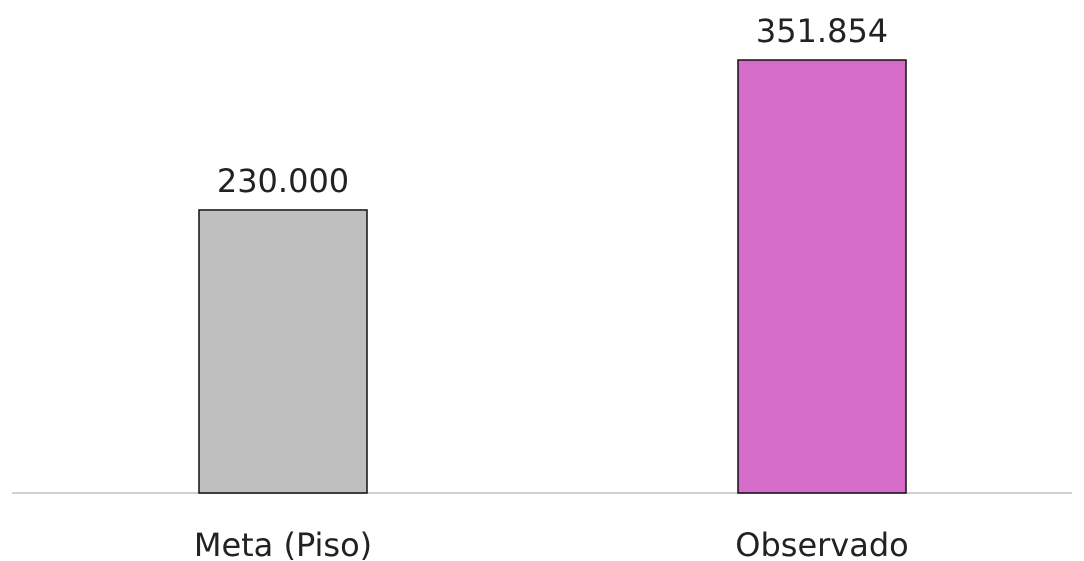  What do you see at coordinates (283, 351) in the screenshot?
I see `bar-meta-piso` at bounding box center [283, 351].